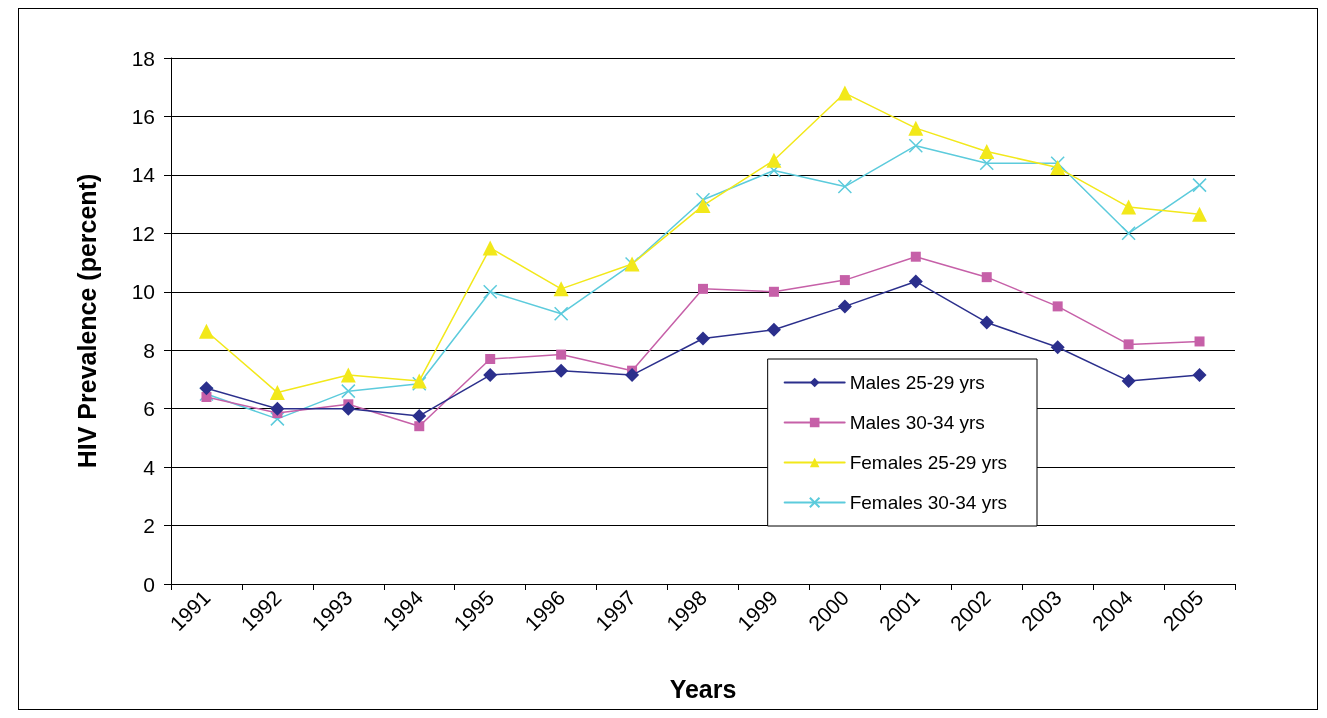 The image size is (1327, 718). What do you see at coordinates (143, 233) in the screenshot?
I see `y-tick-label: 12` at bounding box center [143, 233].